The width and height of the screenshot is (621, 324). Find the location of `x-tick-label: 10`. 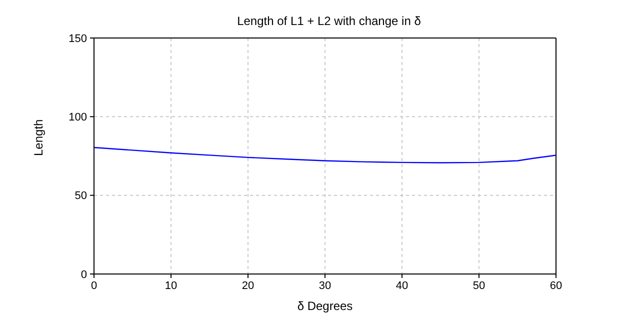

x-tick-label: 10 is located at coordinates (171, 286).